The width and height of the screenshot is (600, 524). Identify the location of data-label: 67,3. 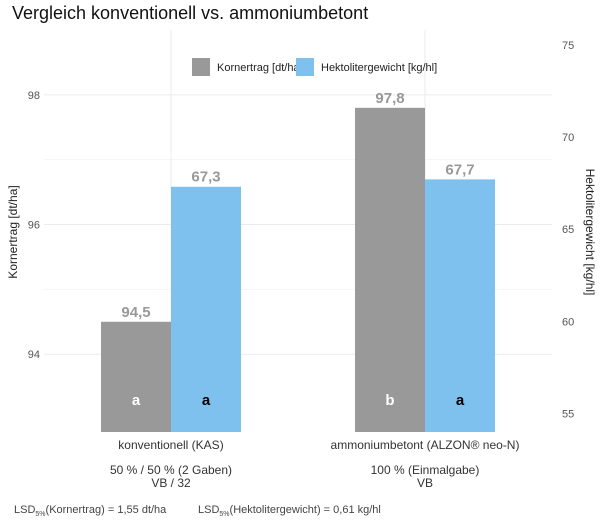
(205, 177).